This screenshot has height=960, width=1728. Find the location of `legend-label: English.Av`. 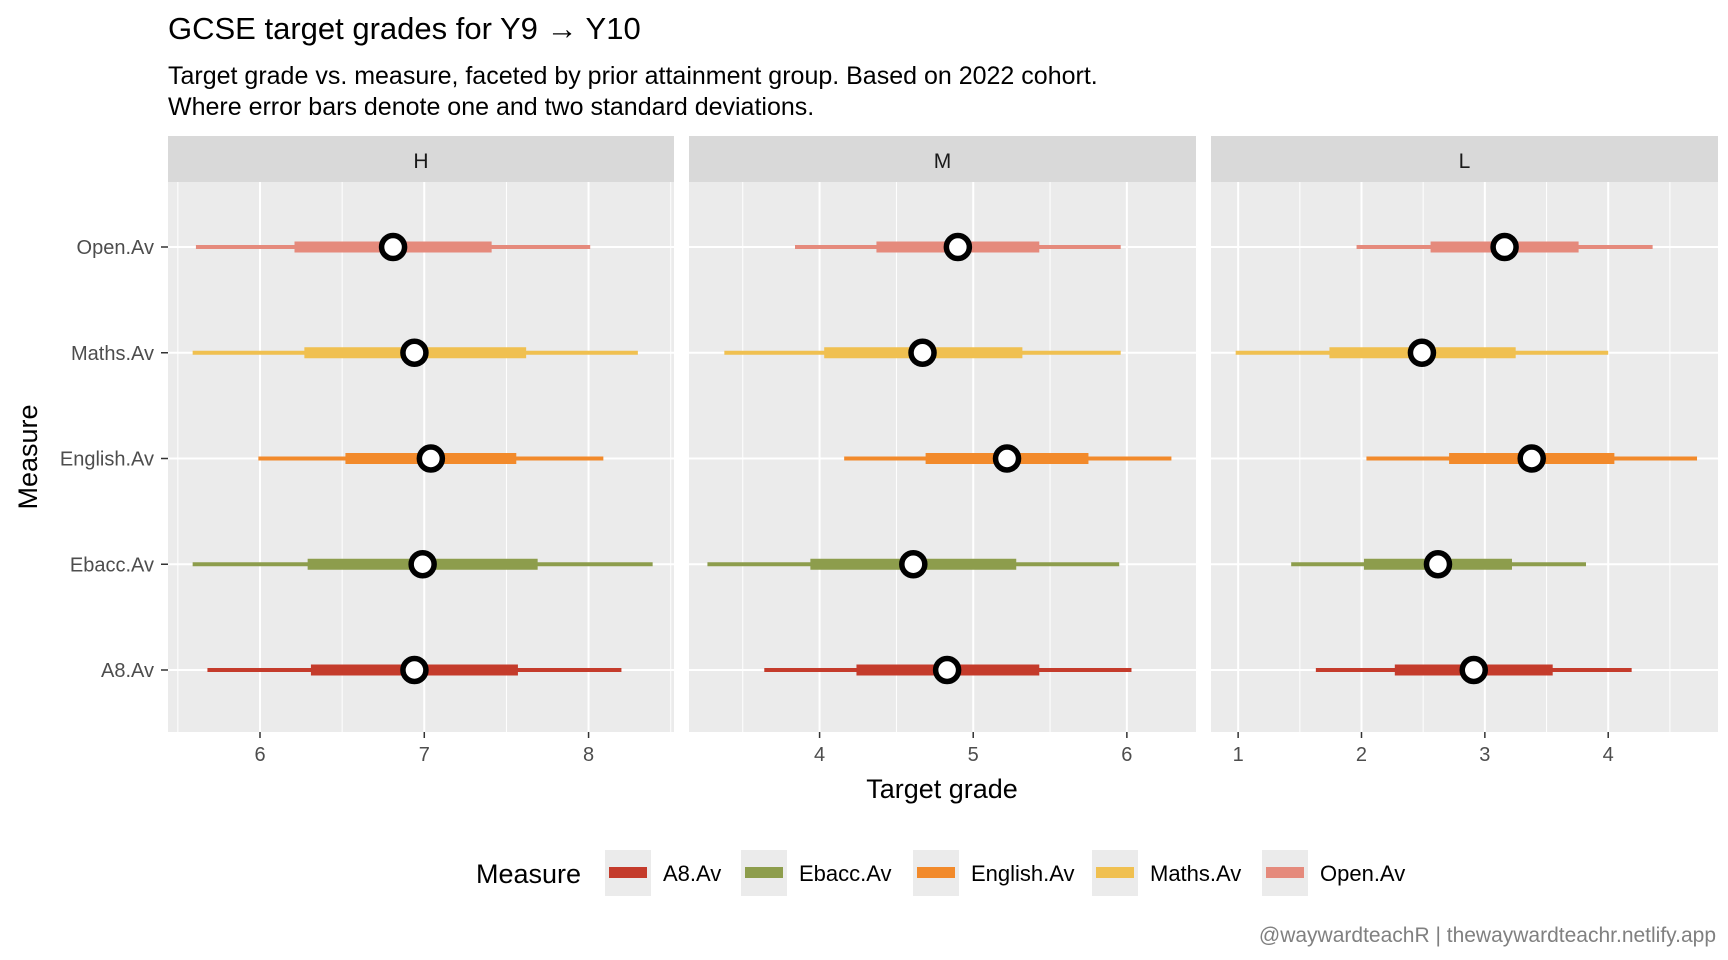

legend-label: English.Av is located at coordinates (1023, 873).